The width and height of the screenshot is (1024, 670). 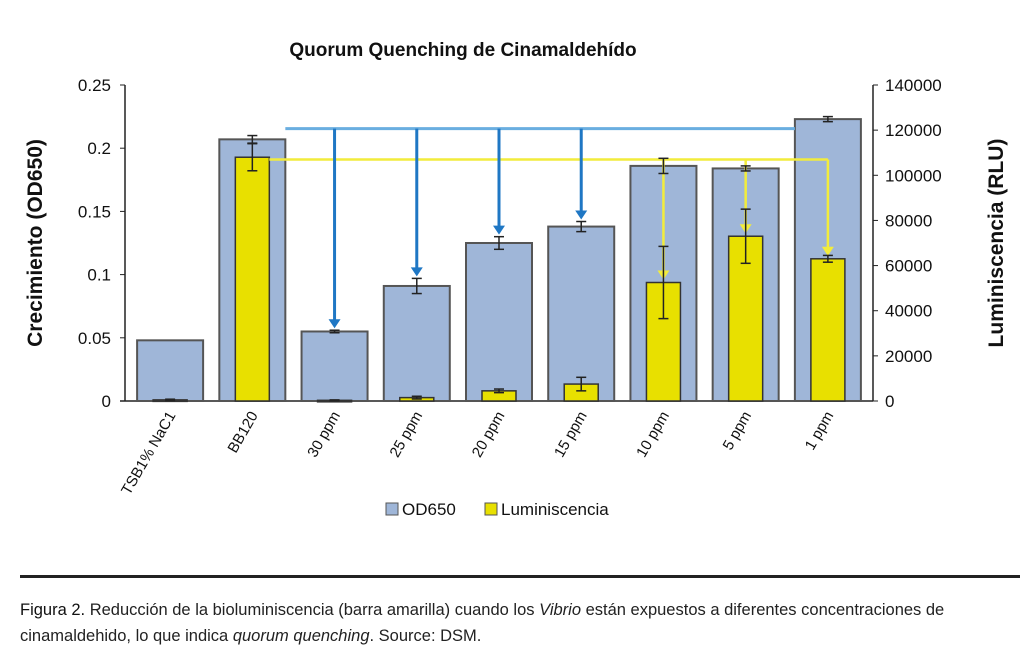 What do you see at coordinates (913, 130) in the screenshot?
I see `y2-tick-label: 120000` at bounding box center [913, 130].